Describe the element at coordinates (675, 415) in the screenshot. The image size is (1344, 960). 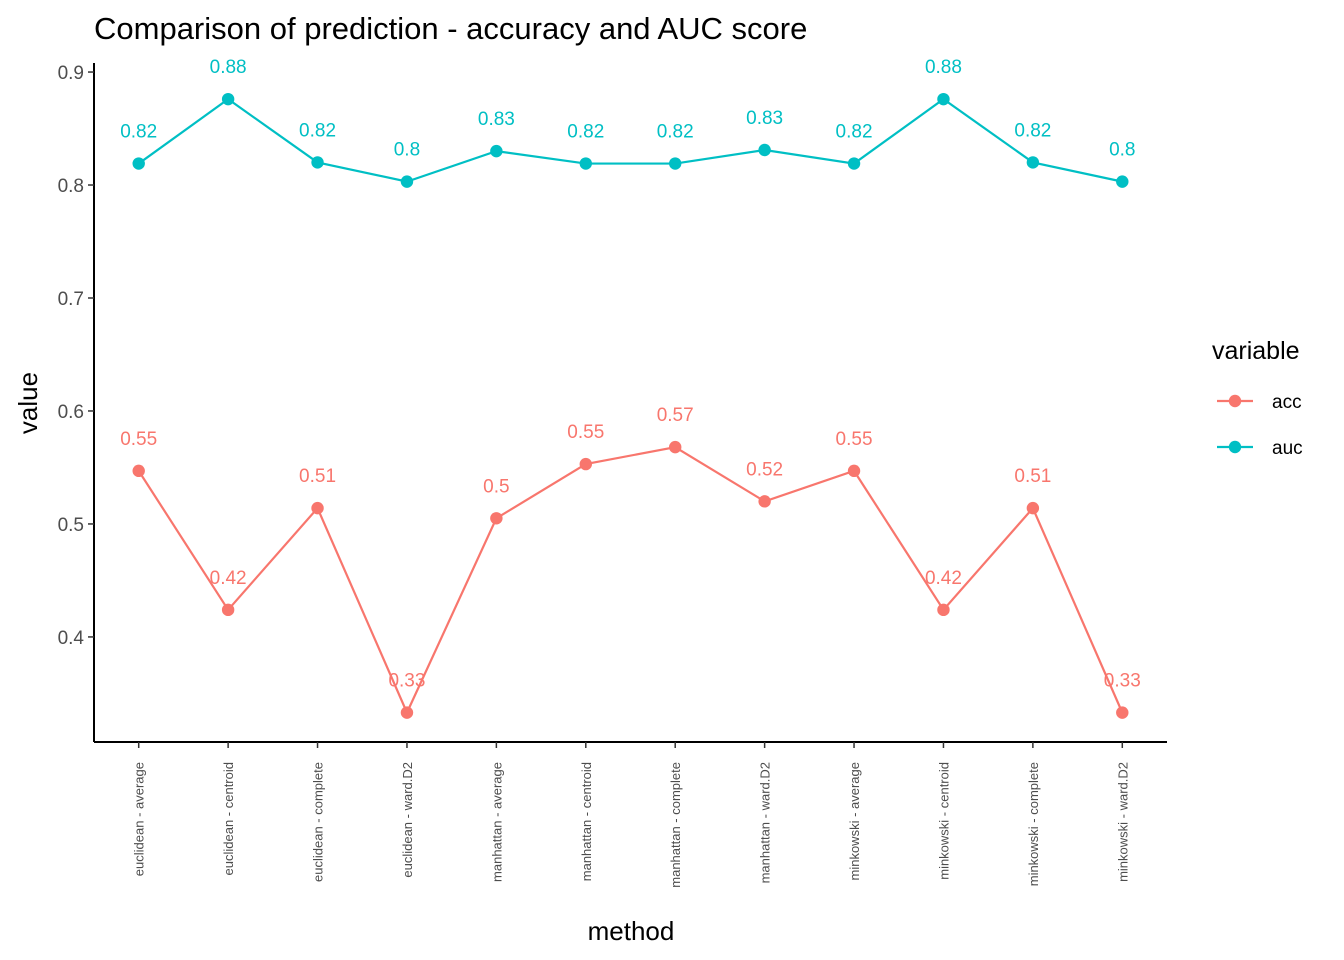
I see `data-label-acc: 0.57` at that location.